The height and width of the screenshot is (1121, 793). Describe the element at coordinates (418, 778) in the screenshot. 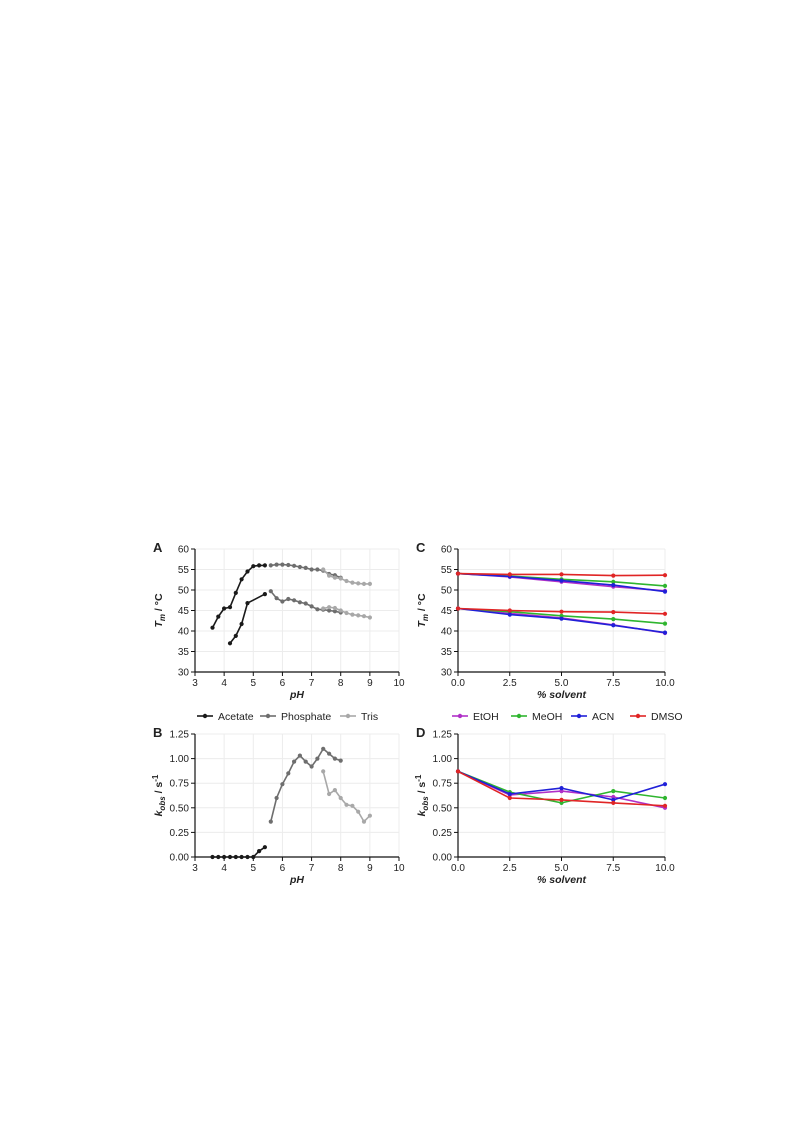

I see `y-axis-label-superscript: -1` at that location.